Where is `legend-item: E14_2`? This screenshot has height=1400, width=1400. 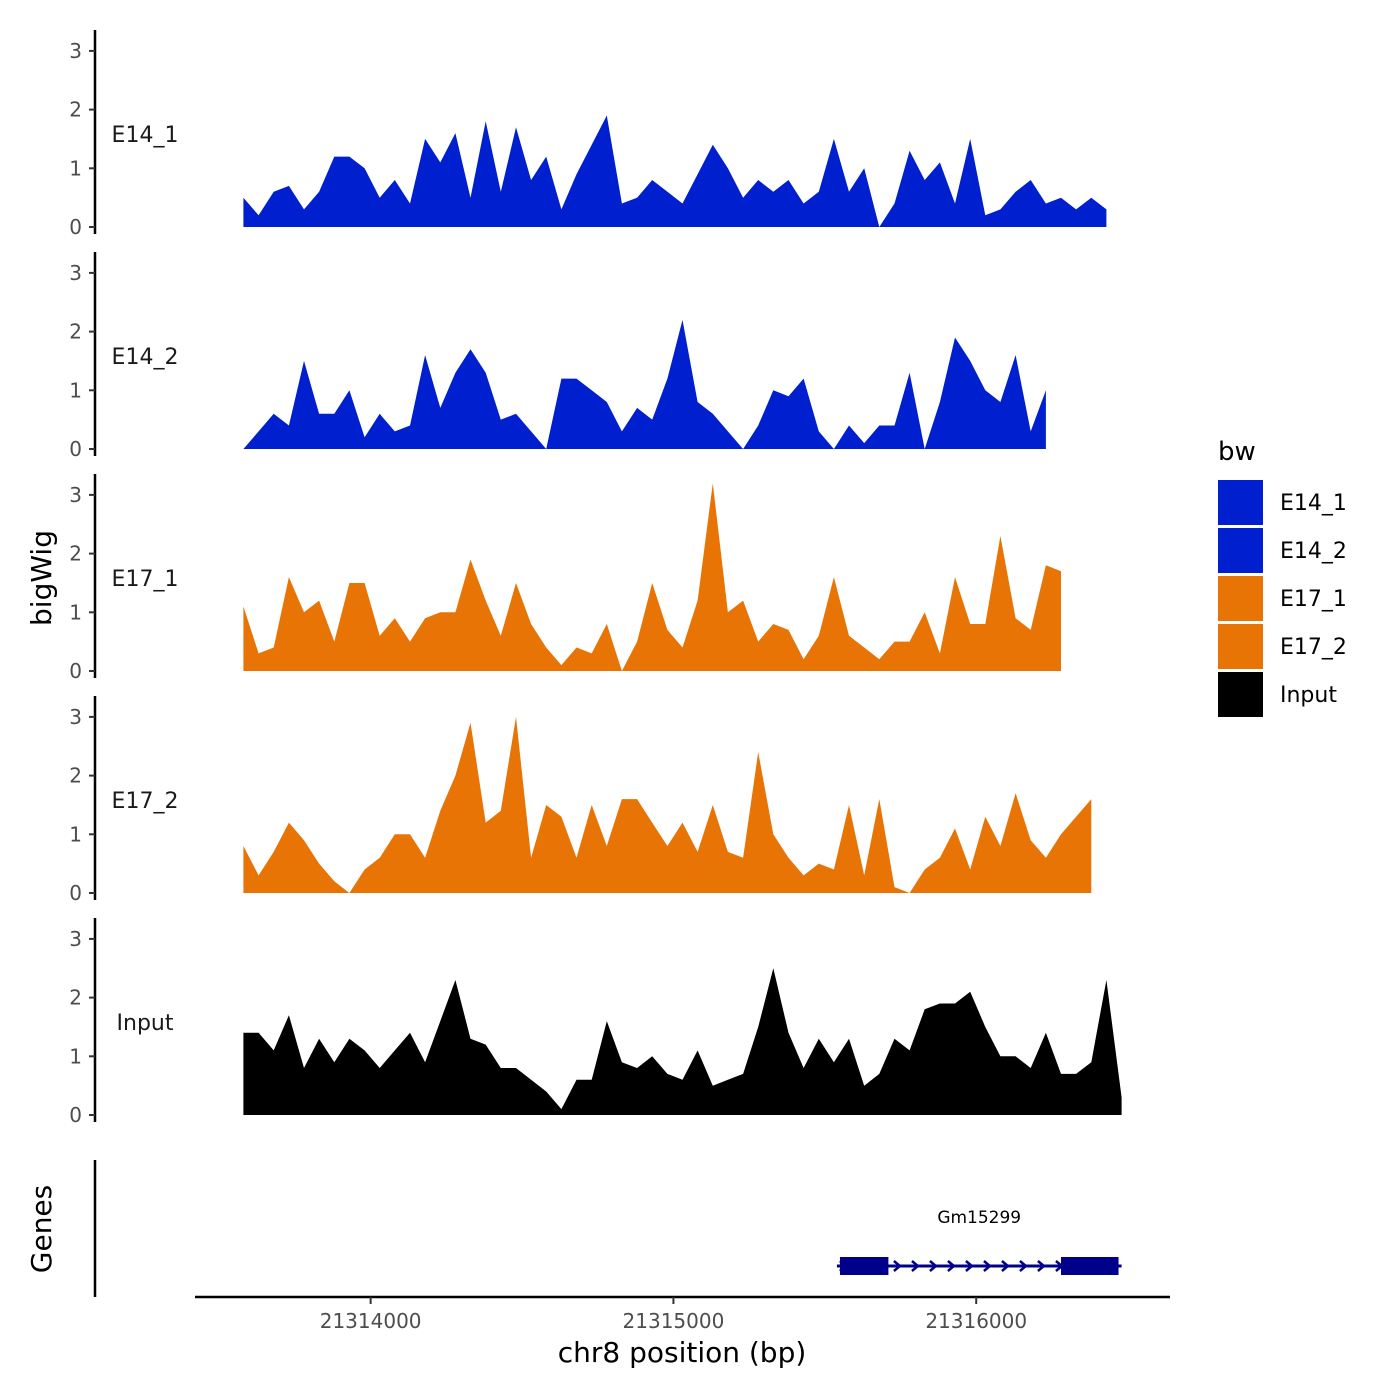 legend-item: E14_2 is located at coordinates (1282, 550).